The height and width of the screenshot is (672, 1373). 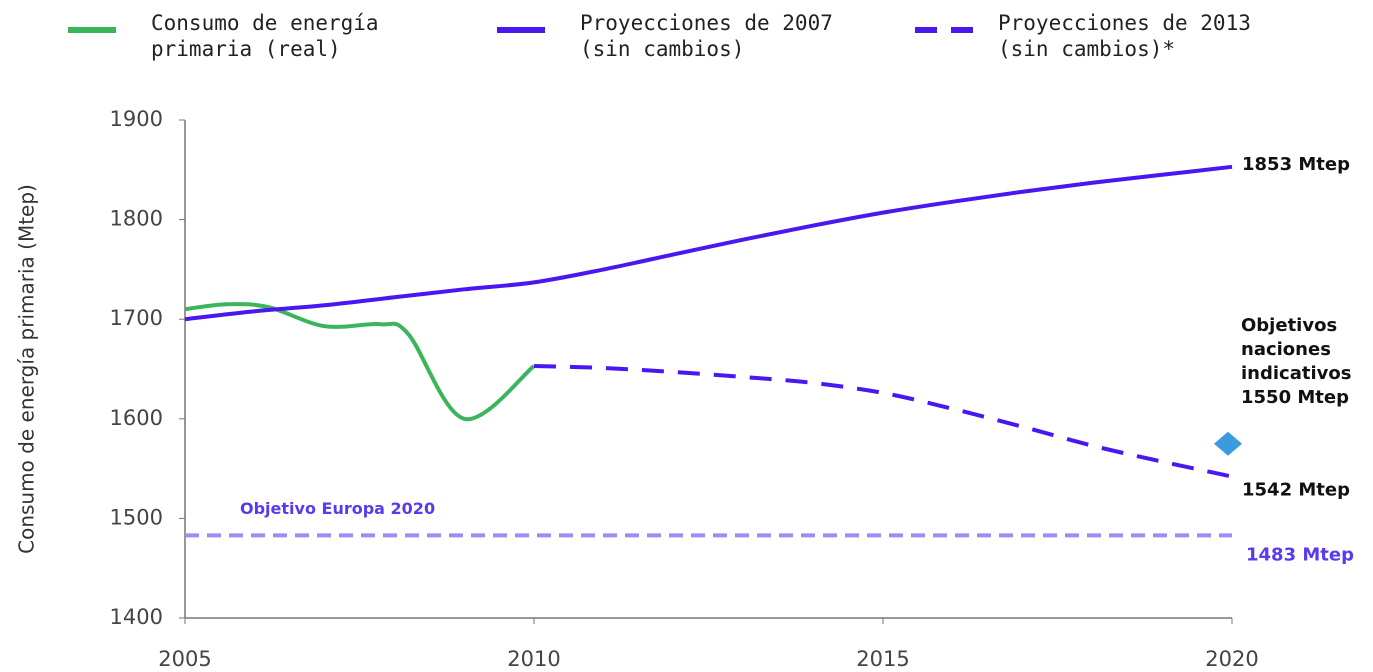 I want to click on reference-label: Objetivo Europa 2020, so click(x=337, y=508).